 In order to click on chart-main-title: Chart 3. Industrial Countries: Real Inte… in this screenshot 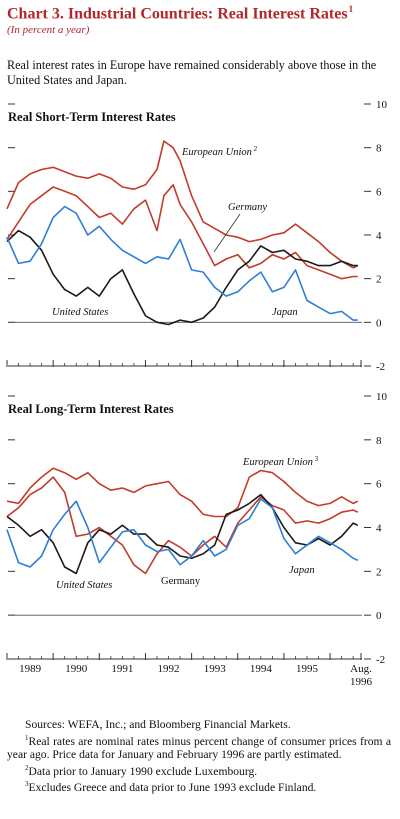, I will do `click(201, 13)`.